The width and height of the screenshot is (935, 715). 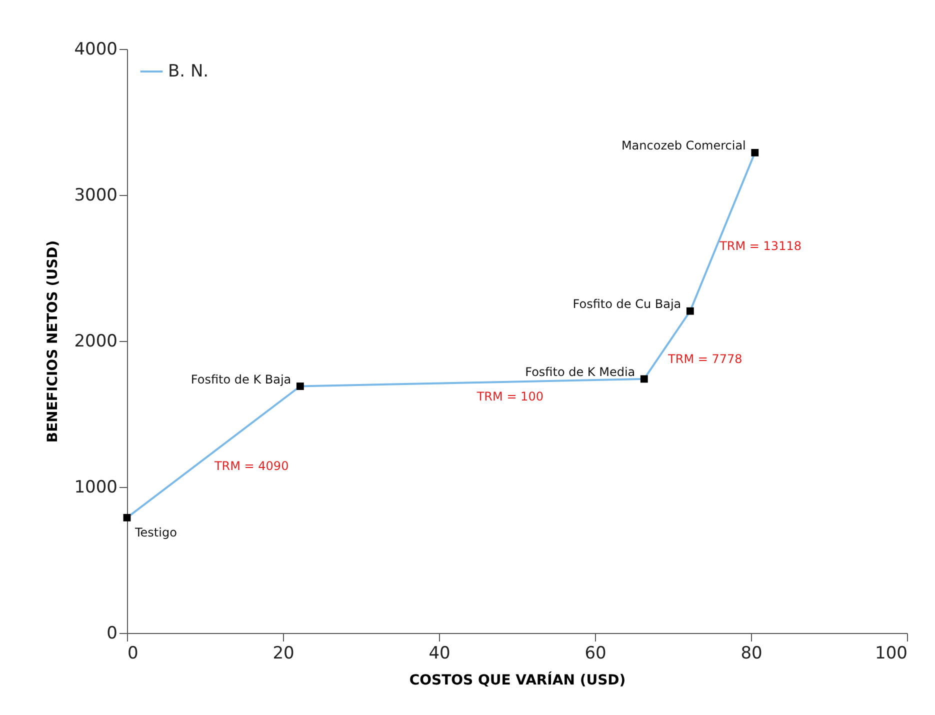 I want to click on data-label: Mancozeb Comercial, so click(x=683, y=145).